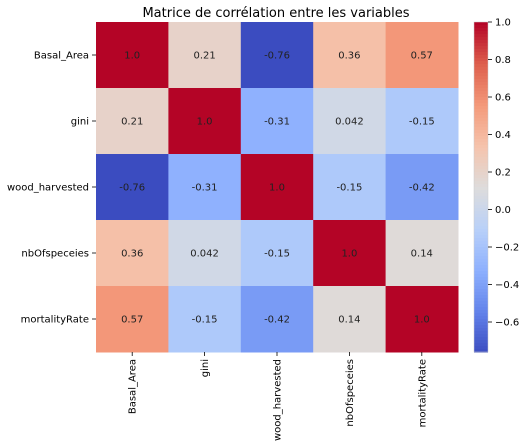  I want to click on cell-value-label: 0.042, so click(349, 122).